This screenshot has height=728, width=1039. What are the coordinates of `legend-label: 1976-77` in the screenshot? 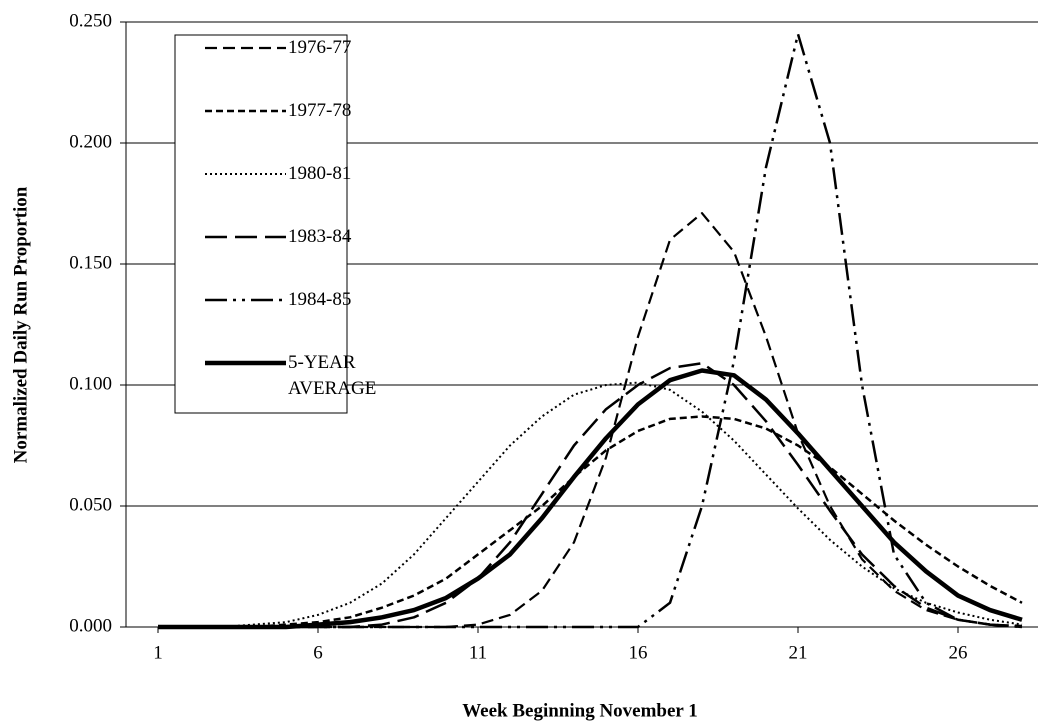 It's located at (320, 47).